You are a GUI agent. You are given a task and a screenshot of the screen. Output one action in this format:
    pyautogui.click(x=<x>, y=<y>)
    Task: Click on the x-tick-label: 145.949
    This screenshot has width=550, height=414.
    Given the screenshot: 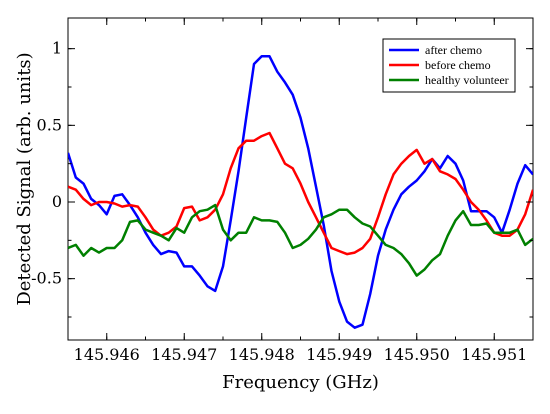 What is the action you would take?
    pyautogui.click(x=339, y=354)
    